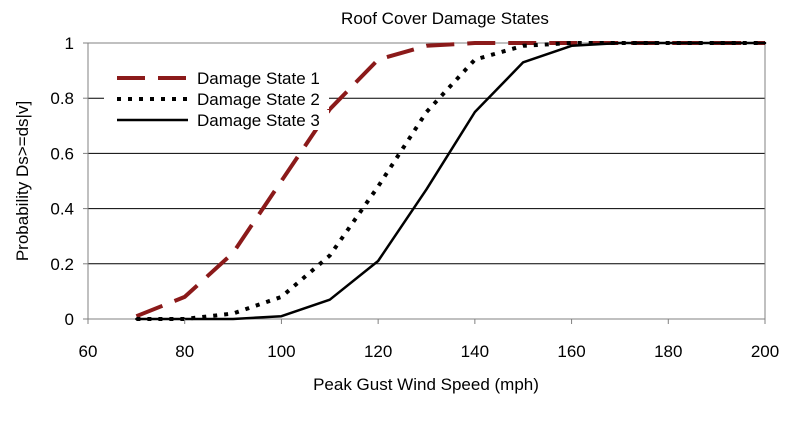 The height and width of the screenshot is (423, 810). What do you see at coordinates (571, 351) in the screenshot?
I see `x-tick-label: 160` at bounding box center [571, 351].